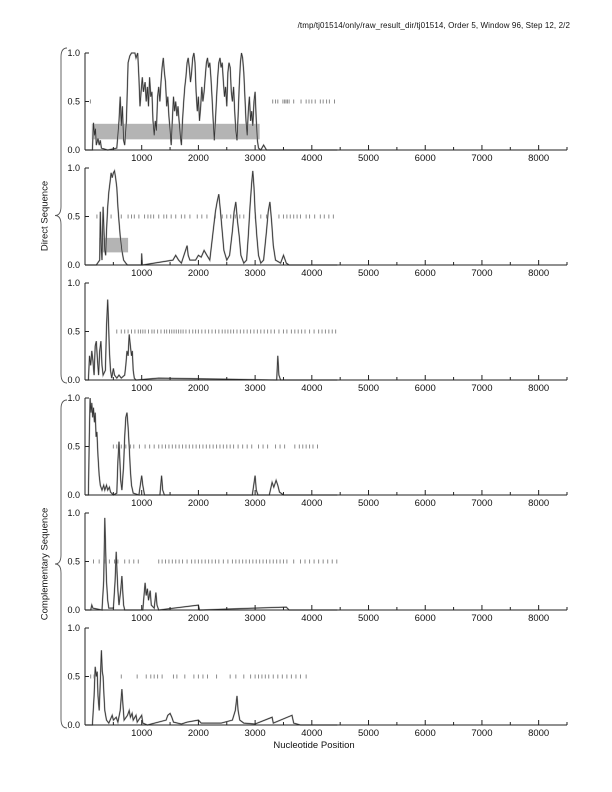 Image resolution: width=612 pixels, height=792 pixels. Describe the element at coordinates (73, 562) in the screenshot. I see `panel-5-y-tick-label: 0.5` at that location.